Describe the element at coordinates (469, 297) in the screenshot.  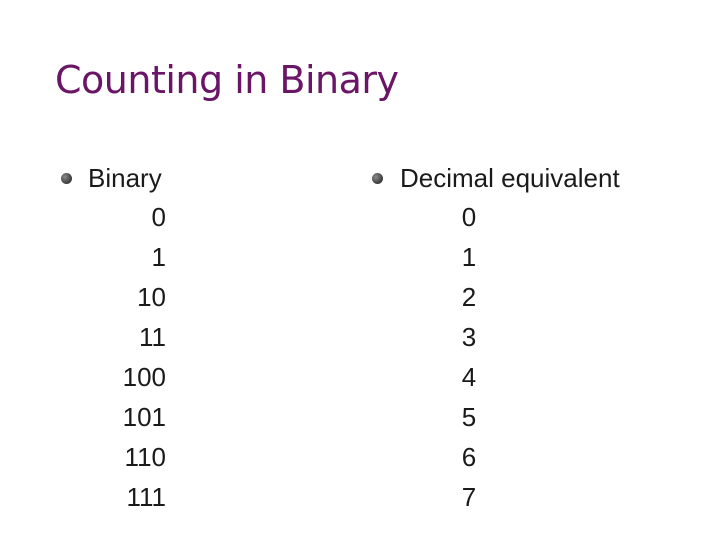
I see `decimal-value: 2` at that location.